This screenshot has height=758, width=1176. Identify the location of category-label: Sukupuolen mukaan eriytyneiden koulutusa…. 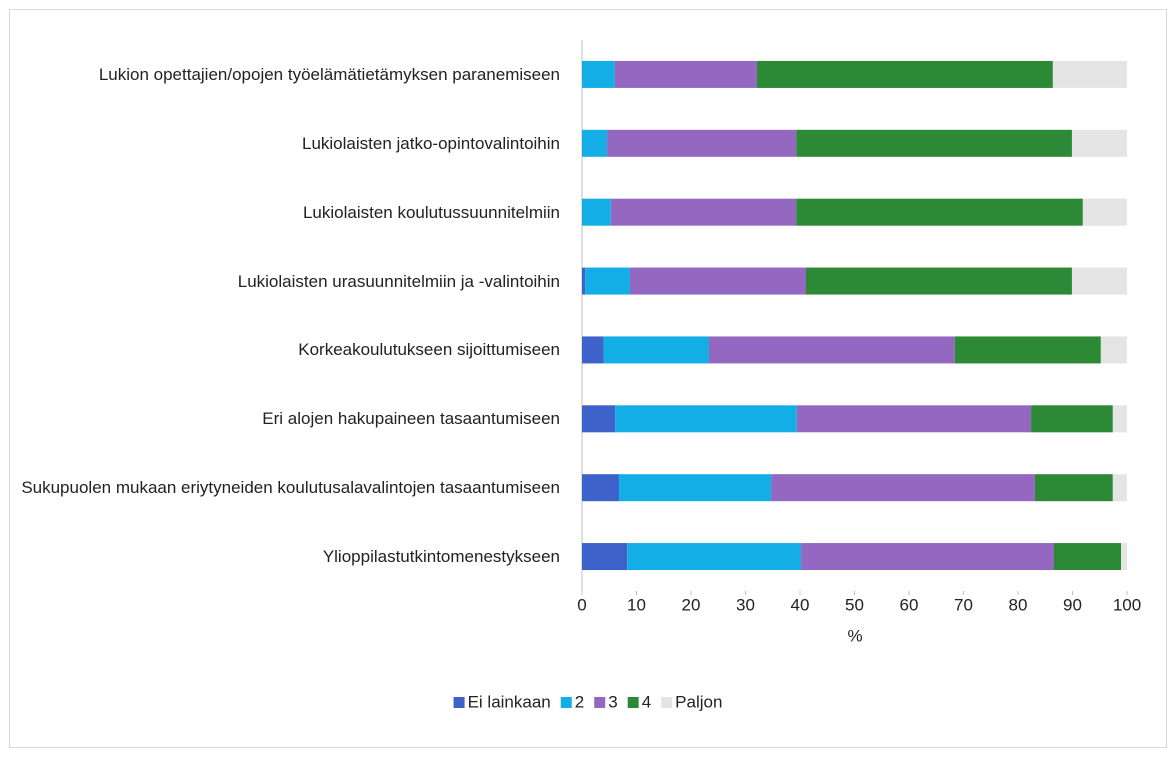
(280, 487).